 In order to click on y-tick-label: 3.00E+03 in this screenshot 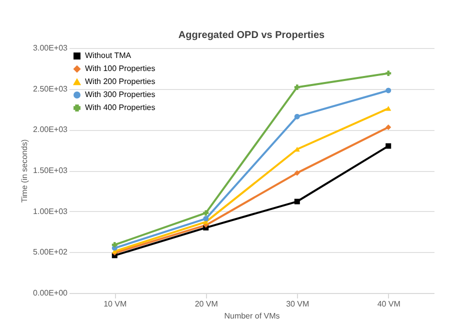, I will do `click(50, 48)`.